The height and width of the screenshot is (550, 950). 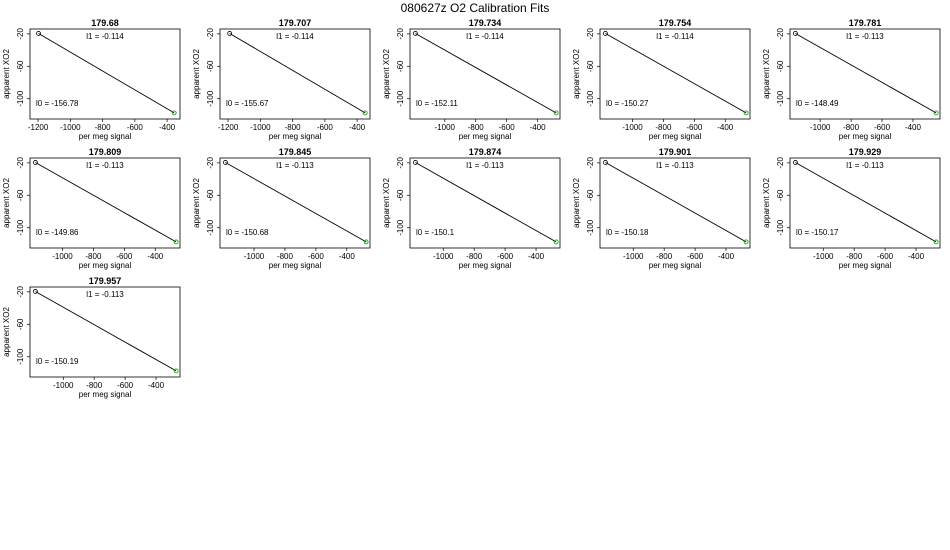 What do you see at coordinates (247, 103) in the screenshot?
I see `intercept-annotation: l0 = -155.67` at bounding box center [247, 103].